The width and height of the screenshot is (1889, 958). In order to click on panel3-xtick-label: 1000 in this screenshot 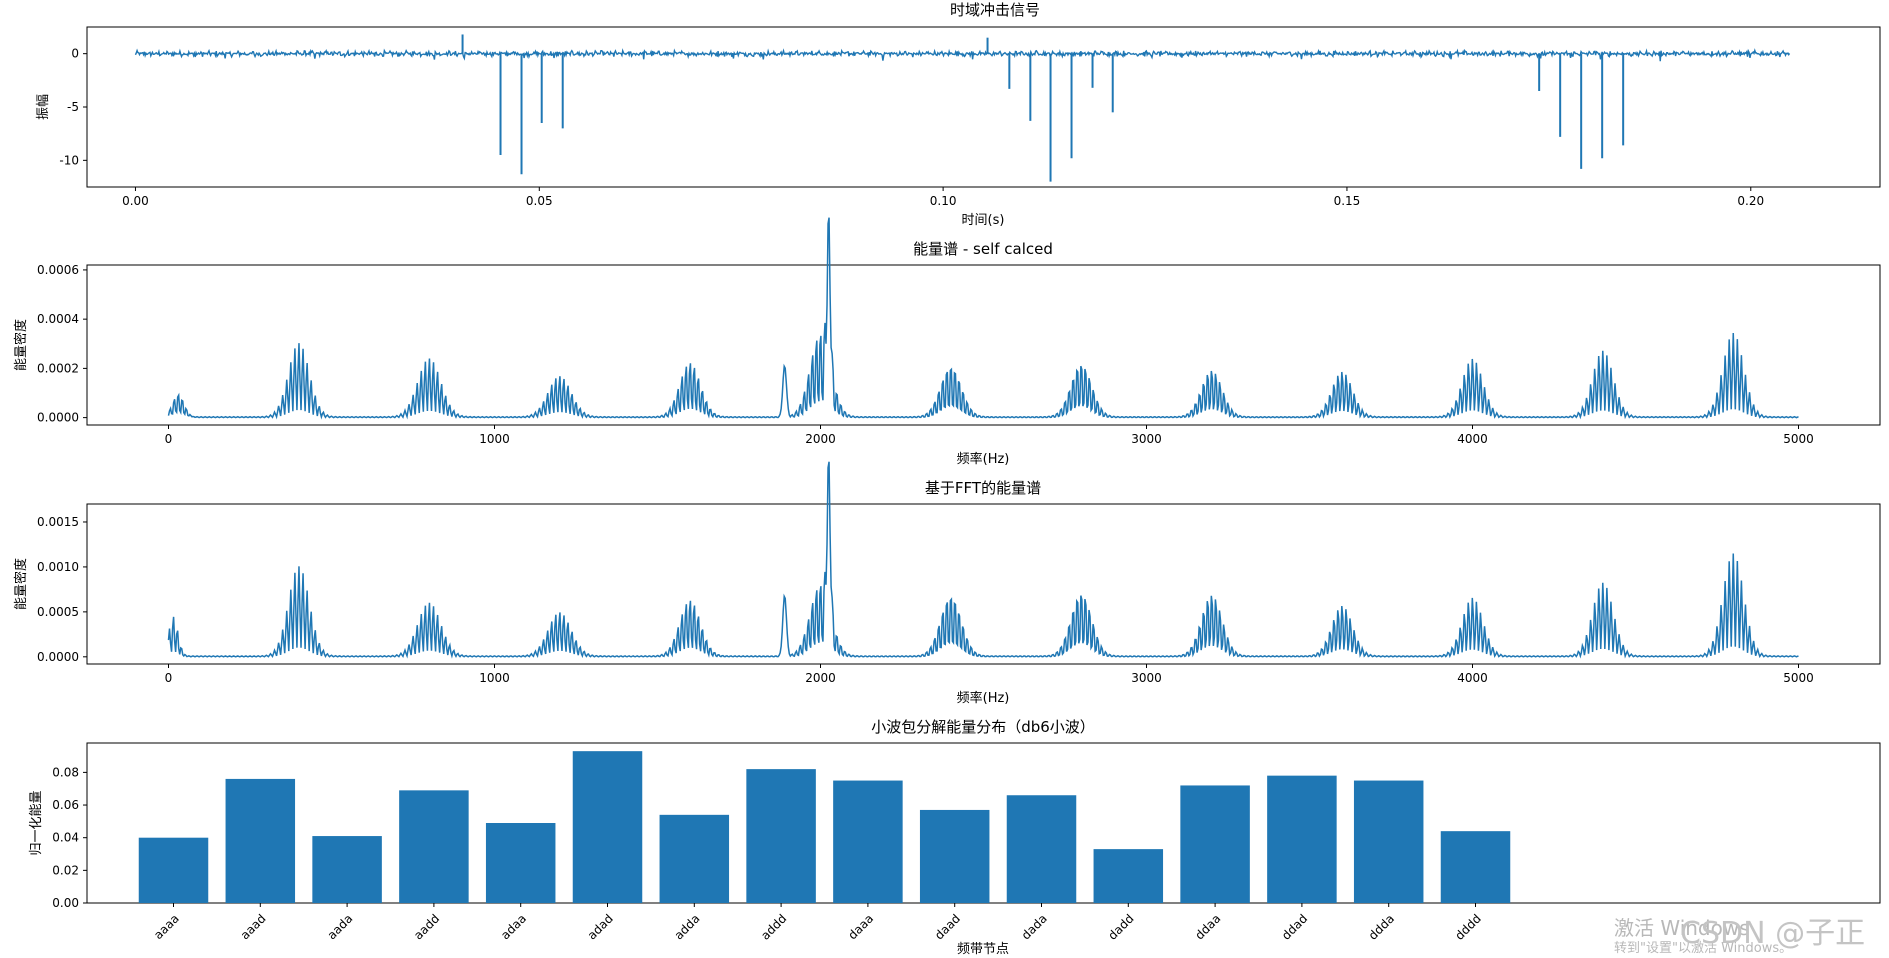, I will do `click(494, 678)`.